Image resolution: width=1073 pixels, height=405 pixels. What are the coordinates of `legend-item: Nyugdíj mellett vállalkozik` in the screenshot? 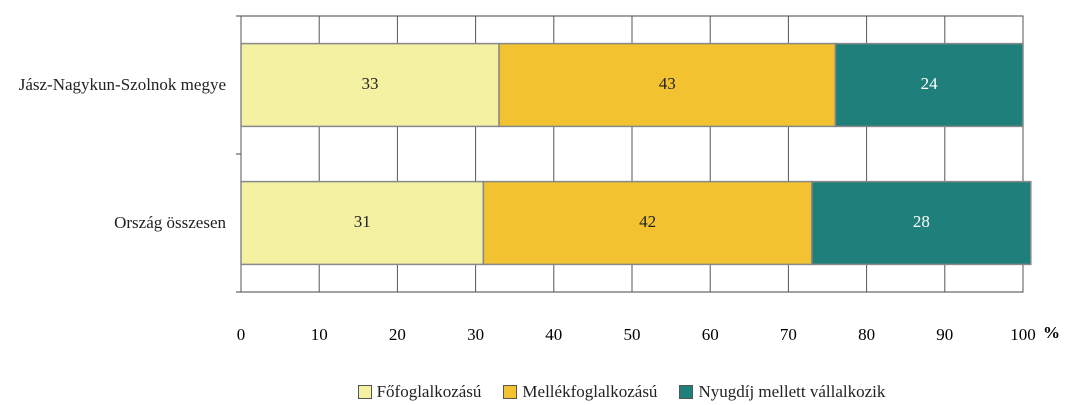 It's located at (782, 392).